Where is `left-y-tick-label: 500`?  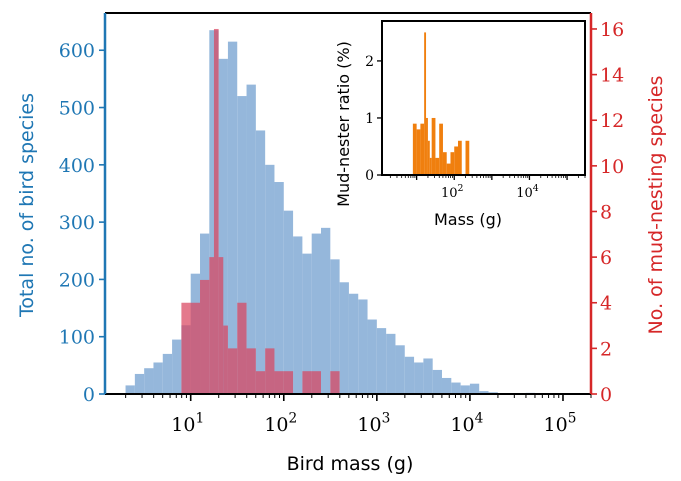 left-y-tick-label: 500 is located at coordinates (77, 109).